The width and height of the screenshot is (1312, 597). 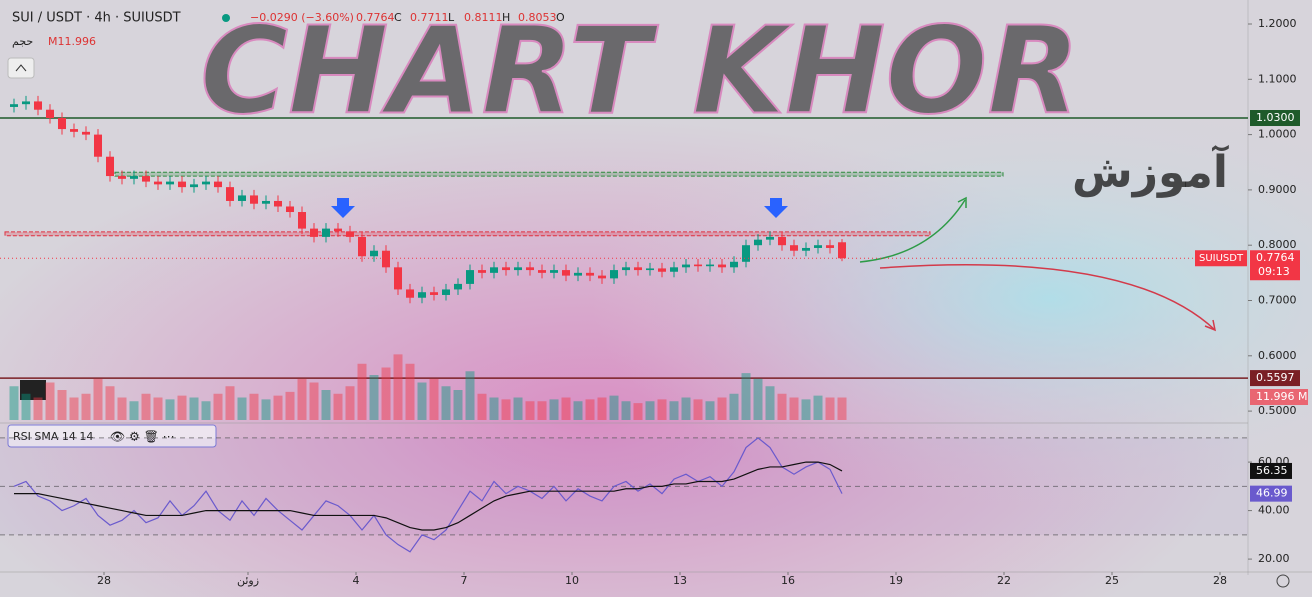 I want to click on rsi-line, so click(x=428, y=495).